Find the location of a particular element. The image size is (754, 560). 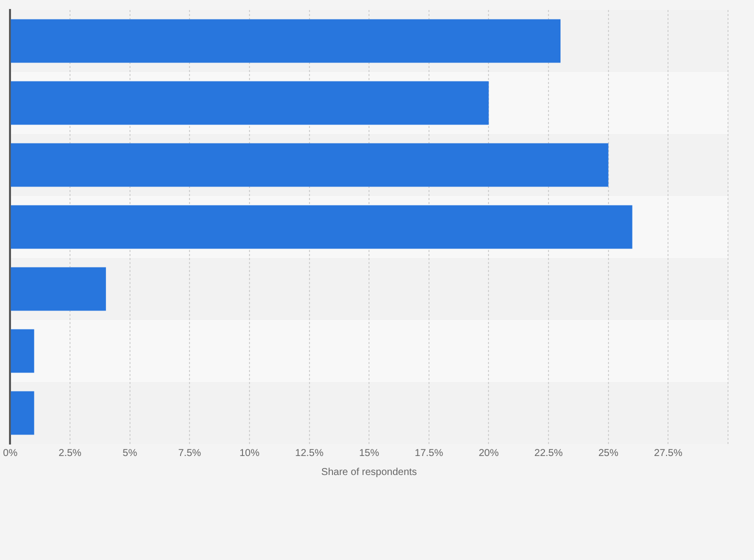

x-tick-label: 17.5% is located at coordinates (429, 453).